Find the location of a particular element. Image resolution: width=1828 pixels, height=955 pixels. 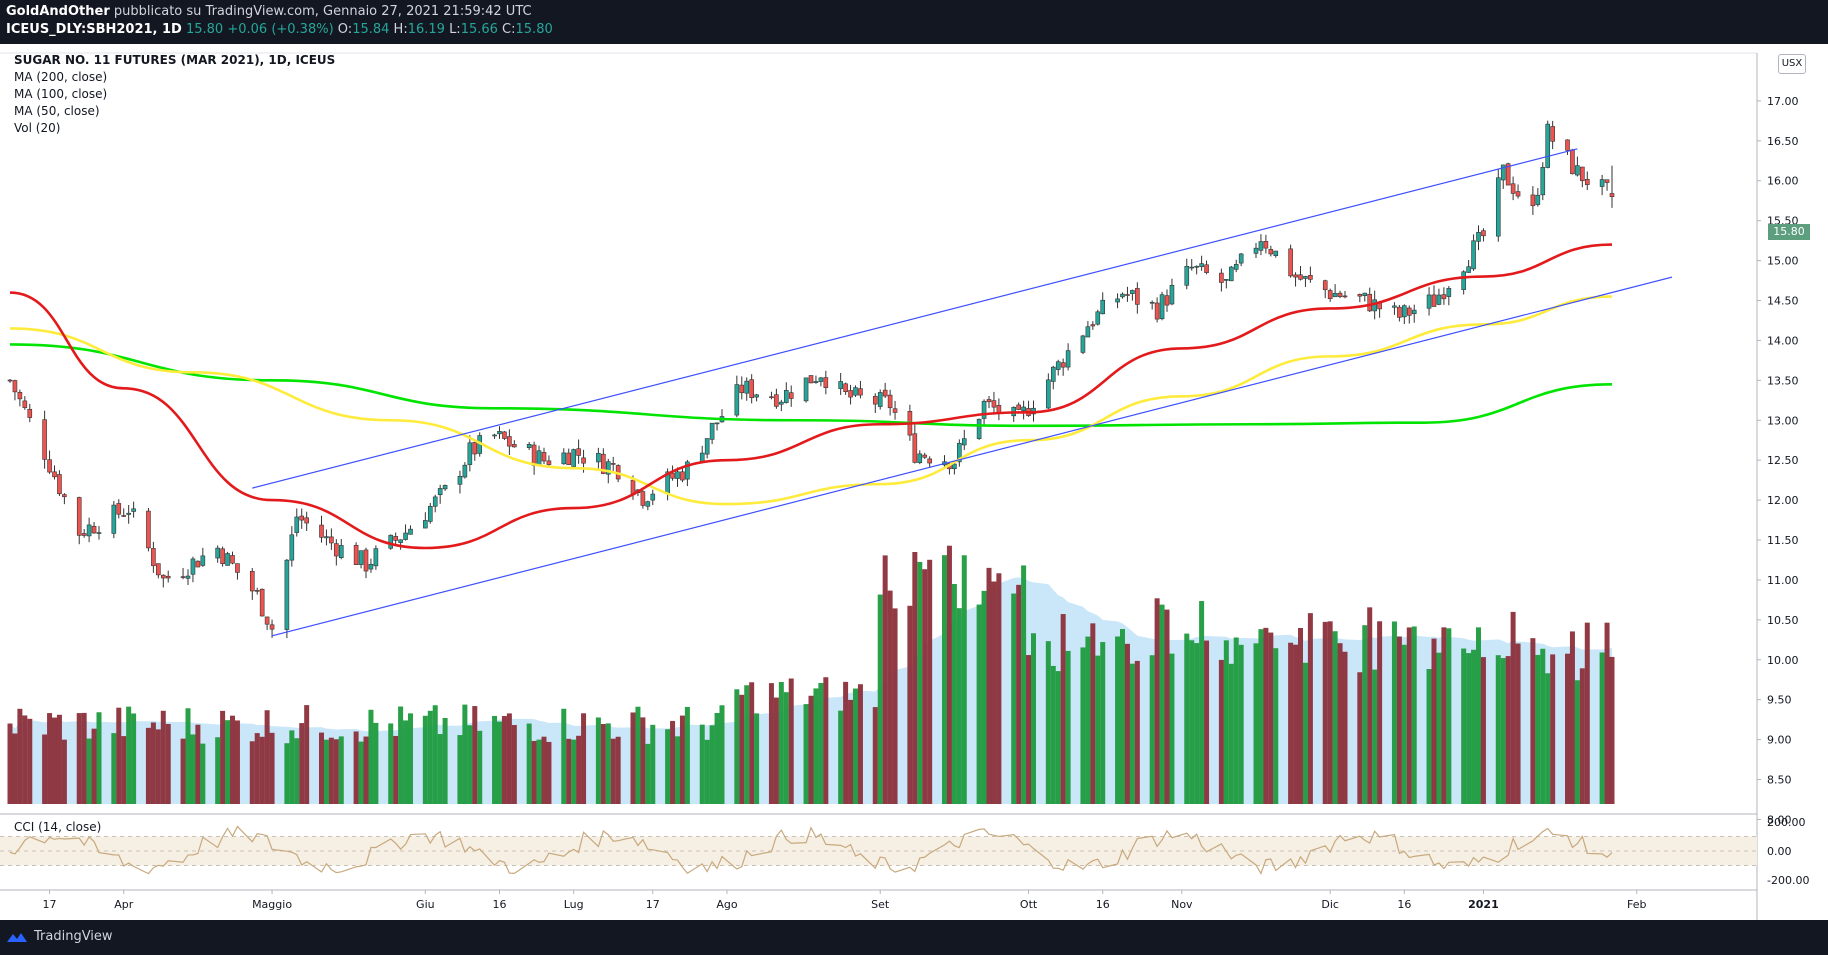

symbol: ICEUS_DLY:SBH2021, 1D is located at coordinates (94, 29).